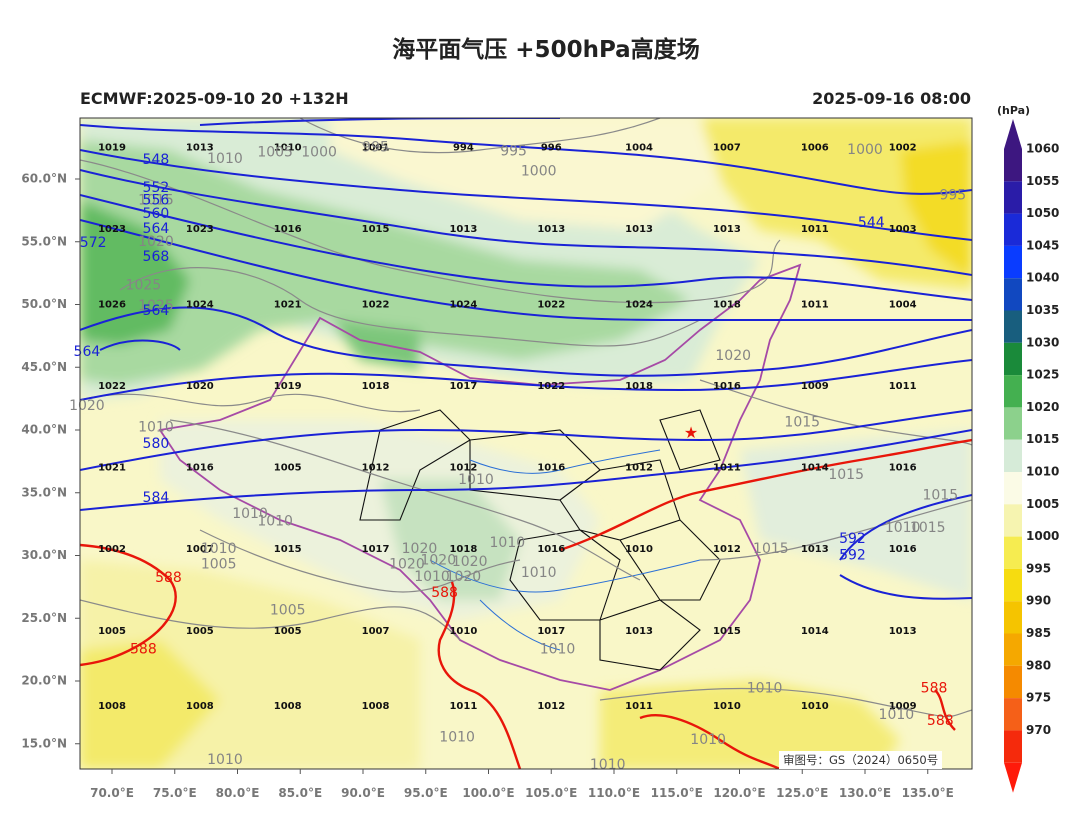 Image resolution: width=1092 pixels, height=819 pixels. What do you see at coordinates (200, 386) in the screenshot?
I see `station-pressure-value: 1020` at bounding box center [200, 386].